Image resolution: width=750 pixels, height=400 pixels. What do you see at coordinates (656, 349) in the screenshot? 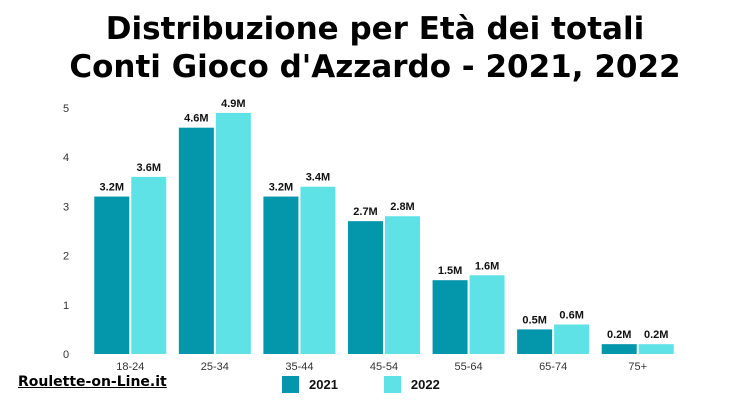
I see `bar-2022-75+` at bounding box center [656, 349].